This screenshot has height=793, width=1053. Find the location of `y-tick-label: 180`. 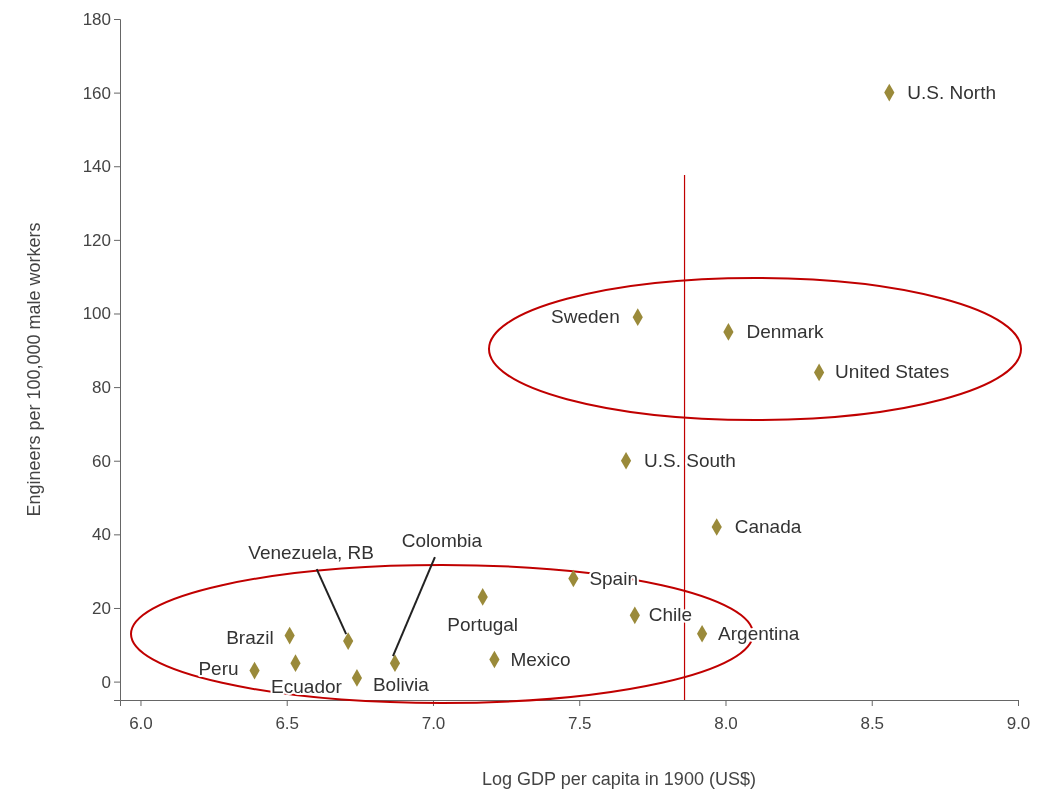

y-tick-label: 180 is located at coordinates (96, 19).